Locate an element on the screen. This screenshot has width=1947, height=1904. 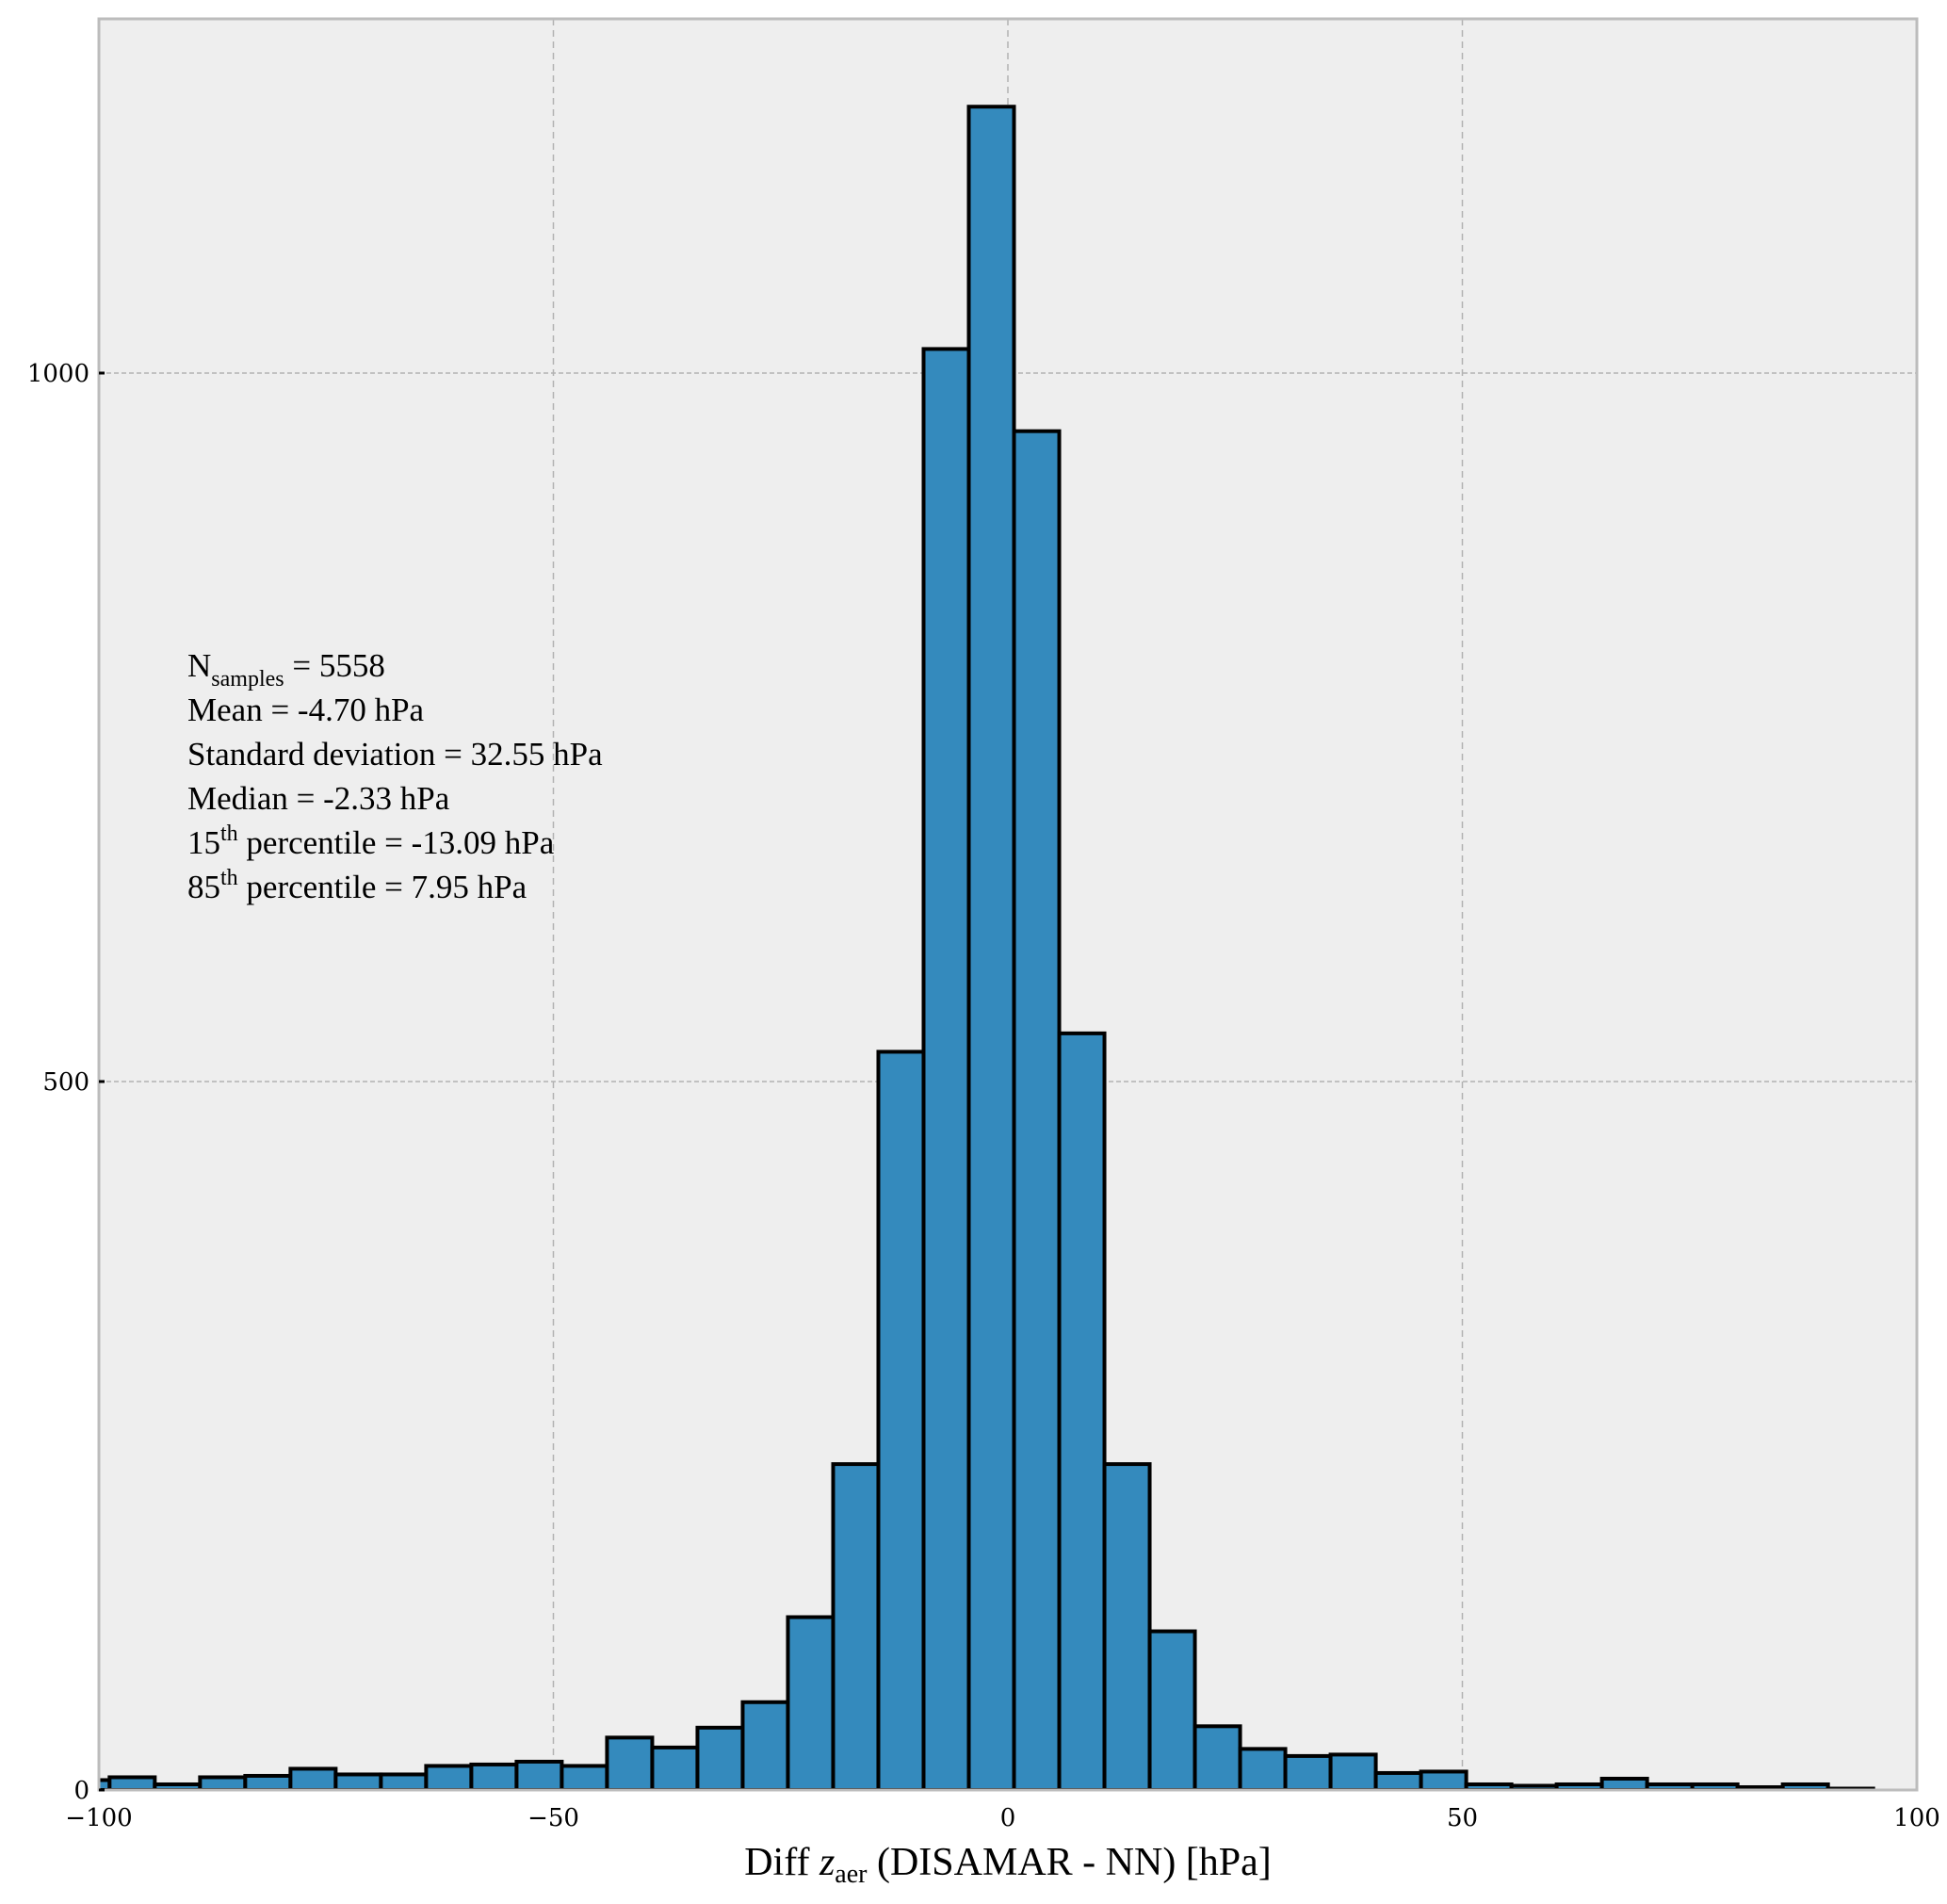
stat-median: Median = -2.33 hPa is located at coordinates (318, 798).